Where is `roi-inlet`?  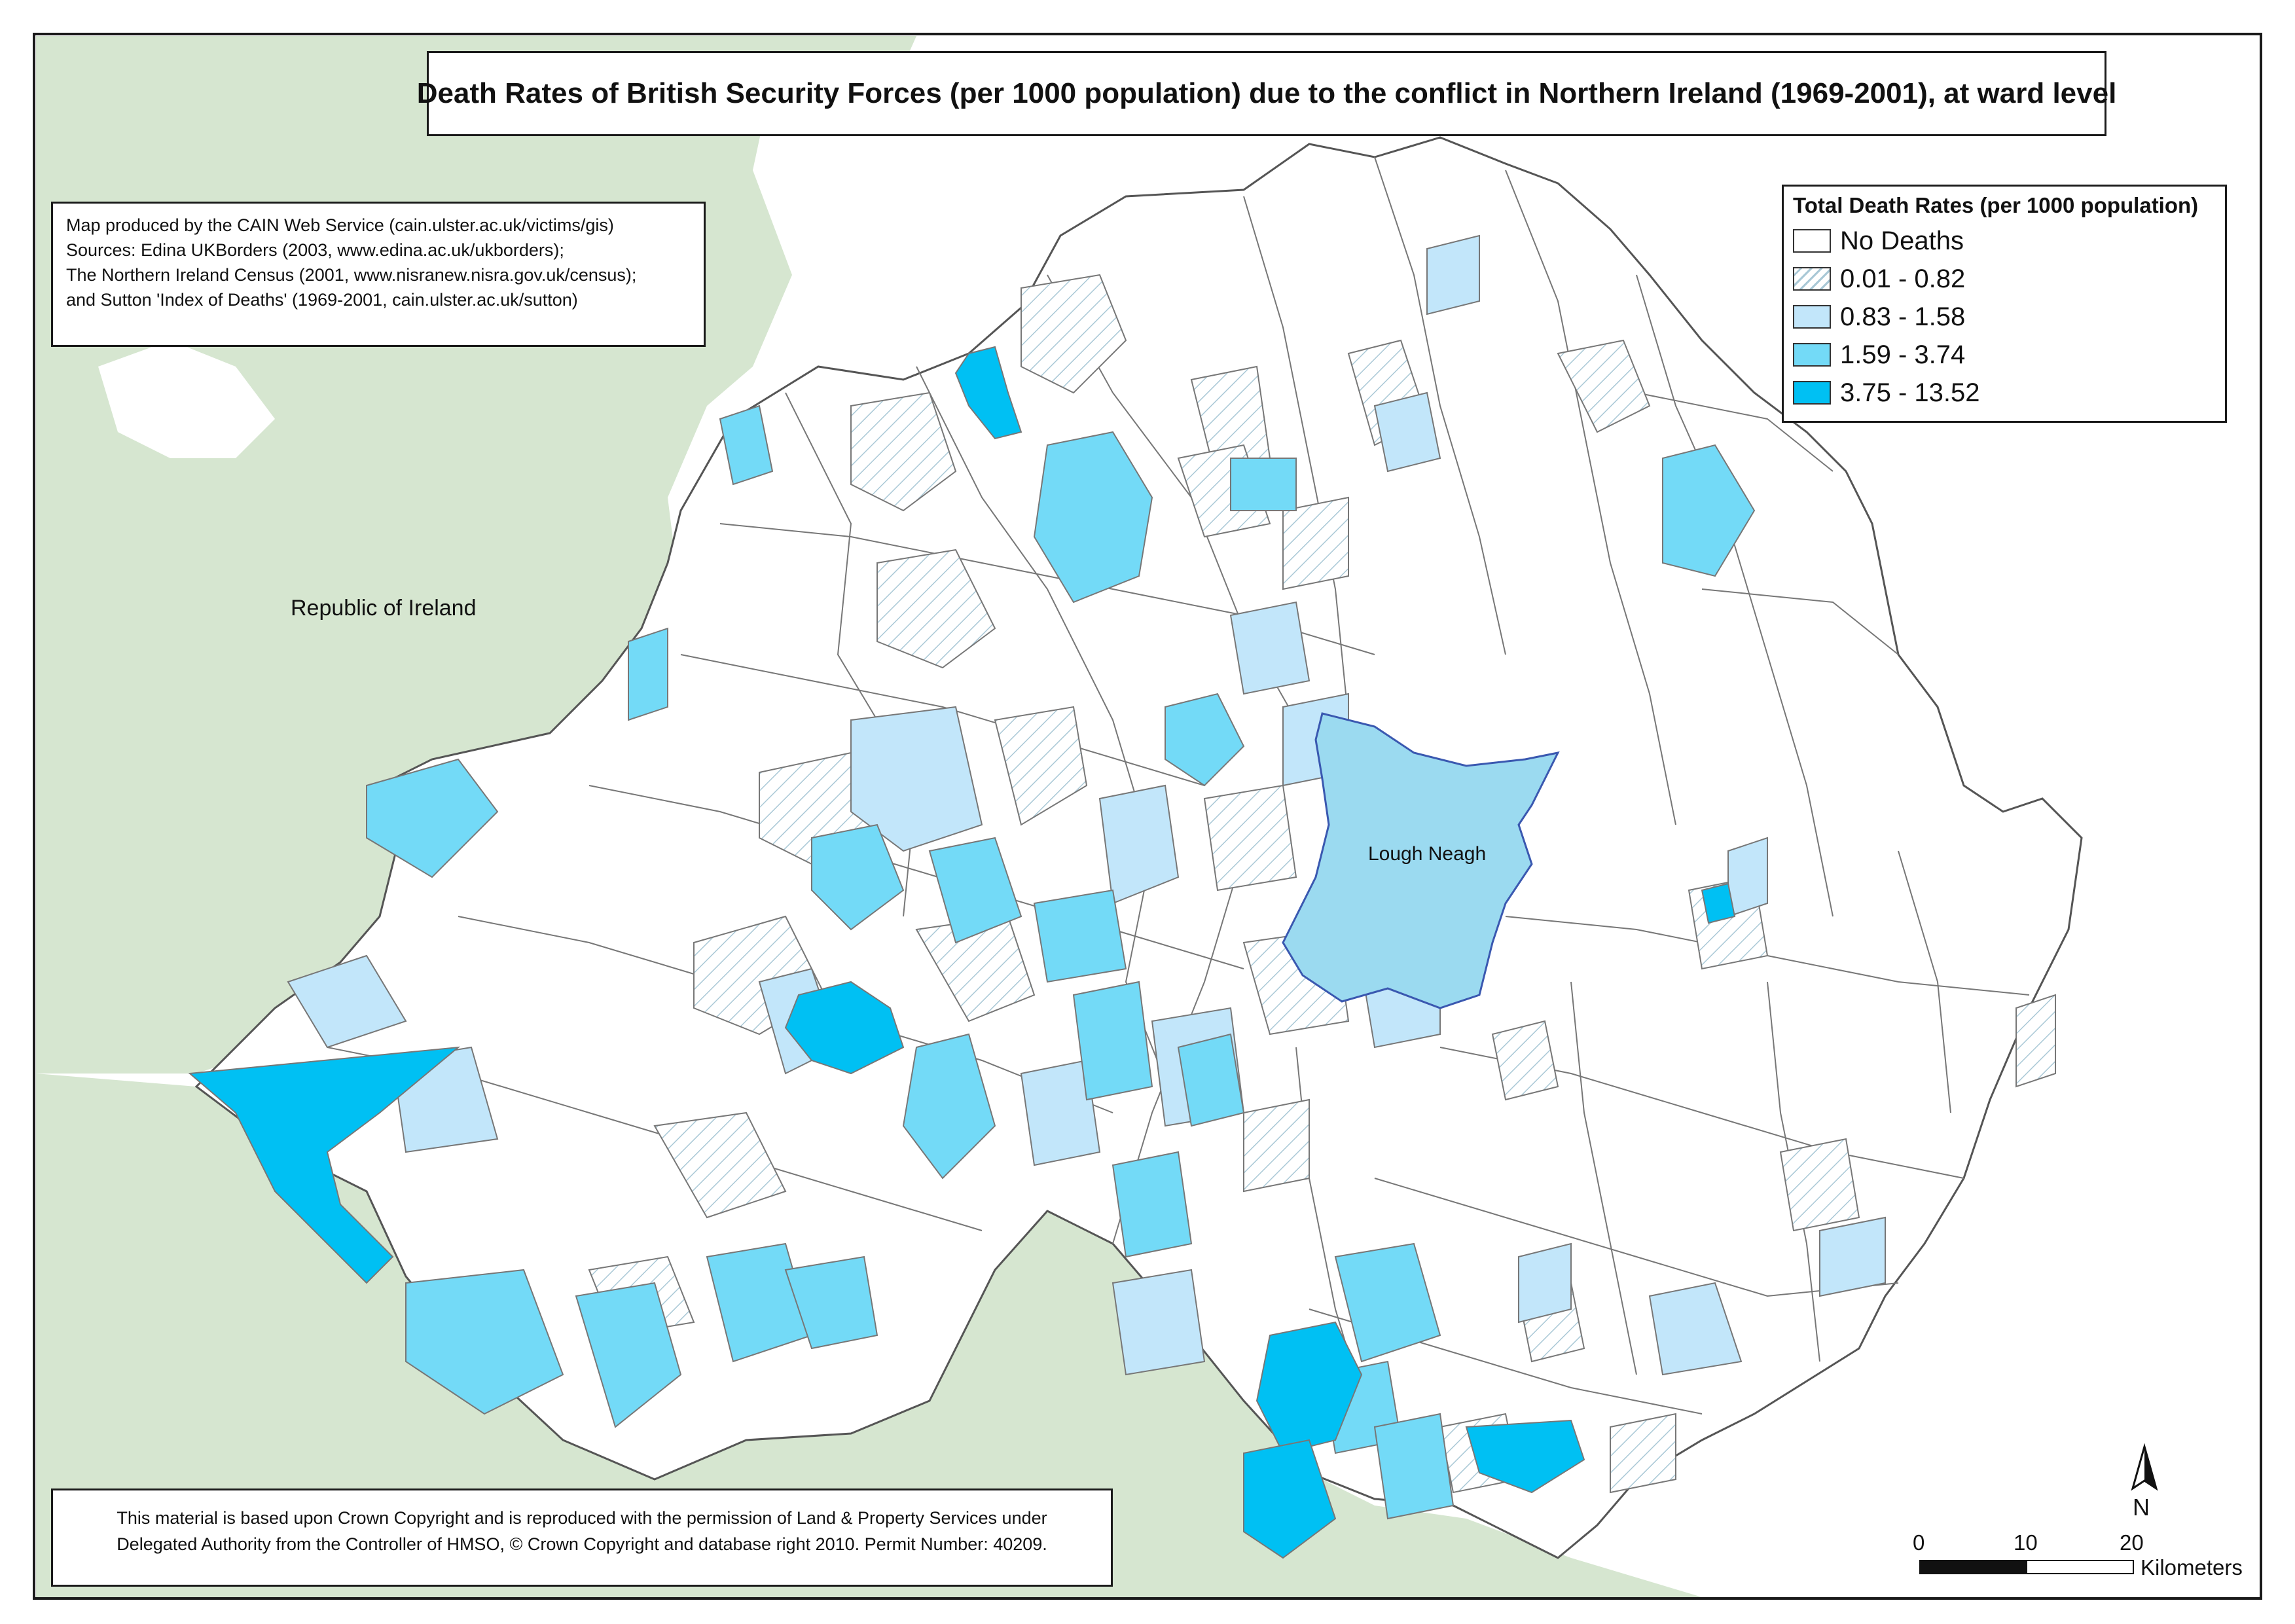 roi-inlet is located at coordinates (187, 399).